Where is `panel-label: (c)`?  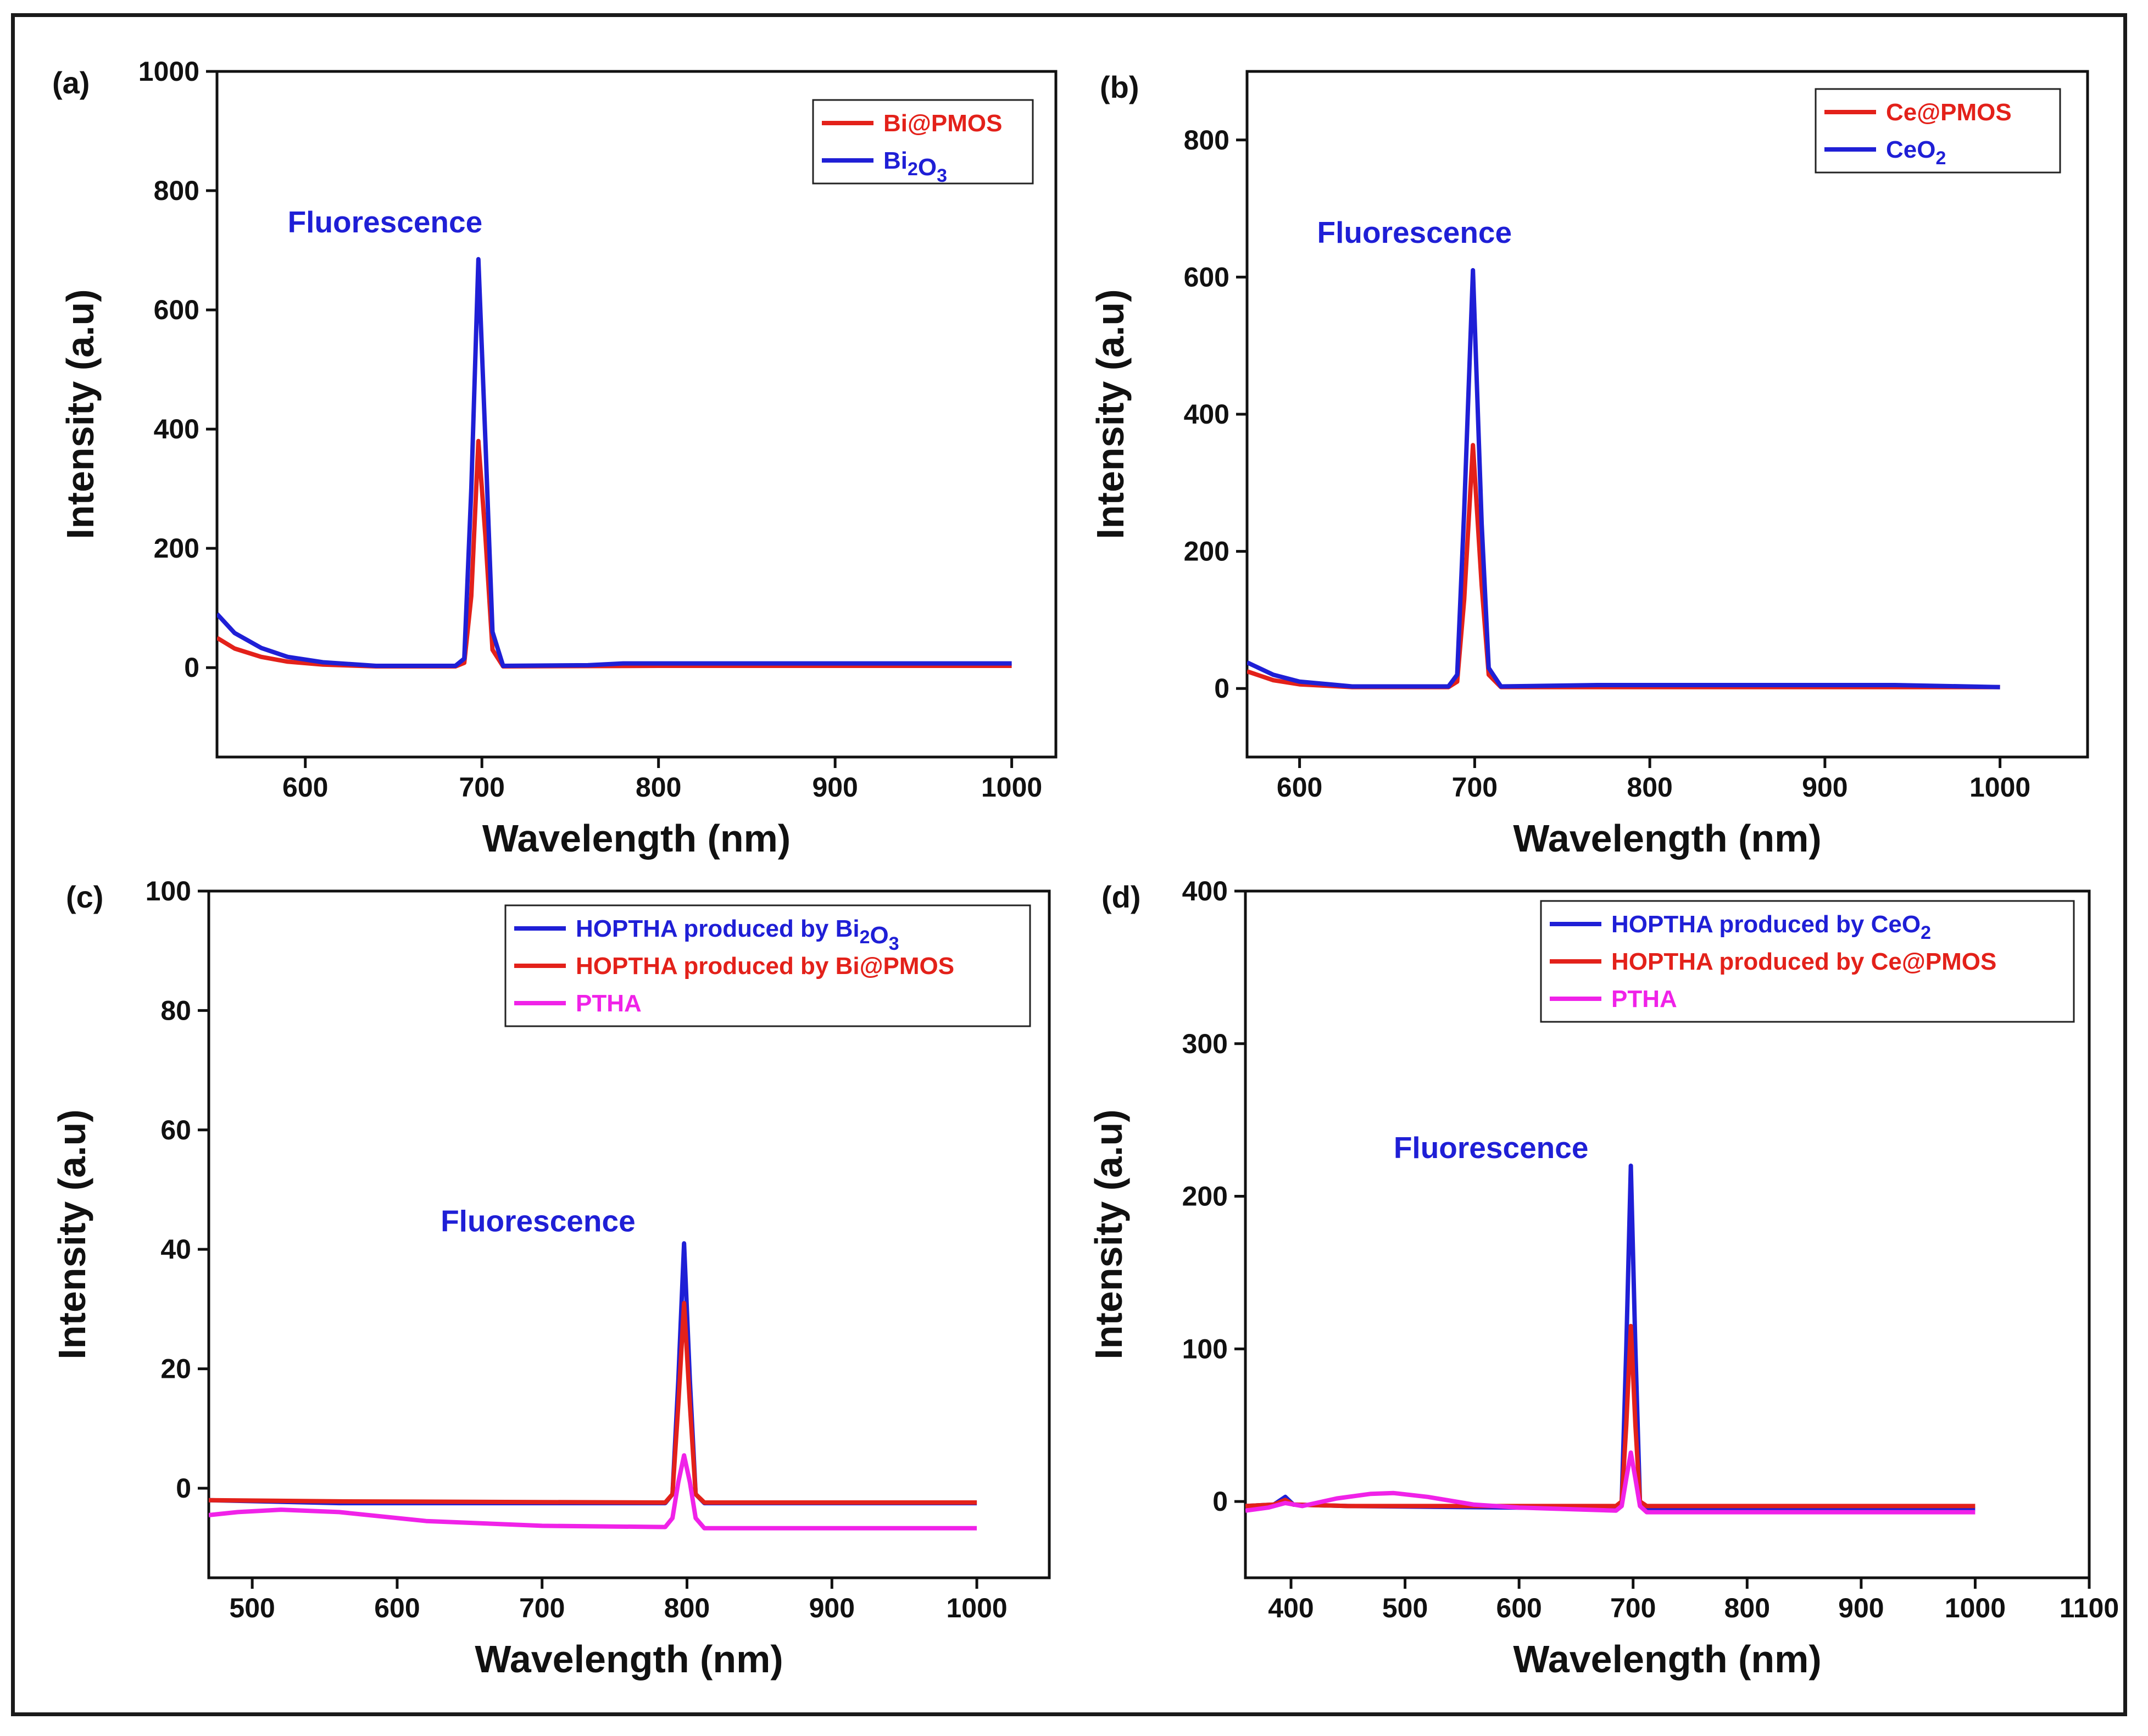
panel-label: (c) is located at coordinates (84, 897).